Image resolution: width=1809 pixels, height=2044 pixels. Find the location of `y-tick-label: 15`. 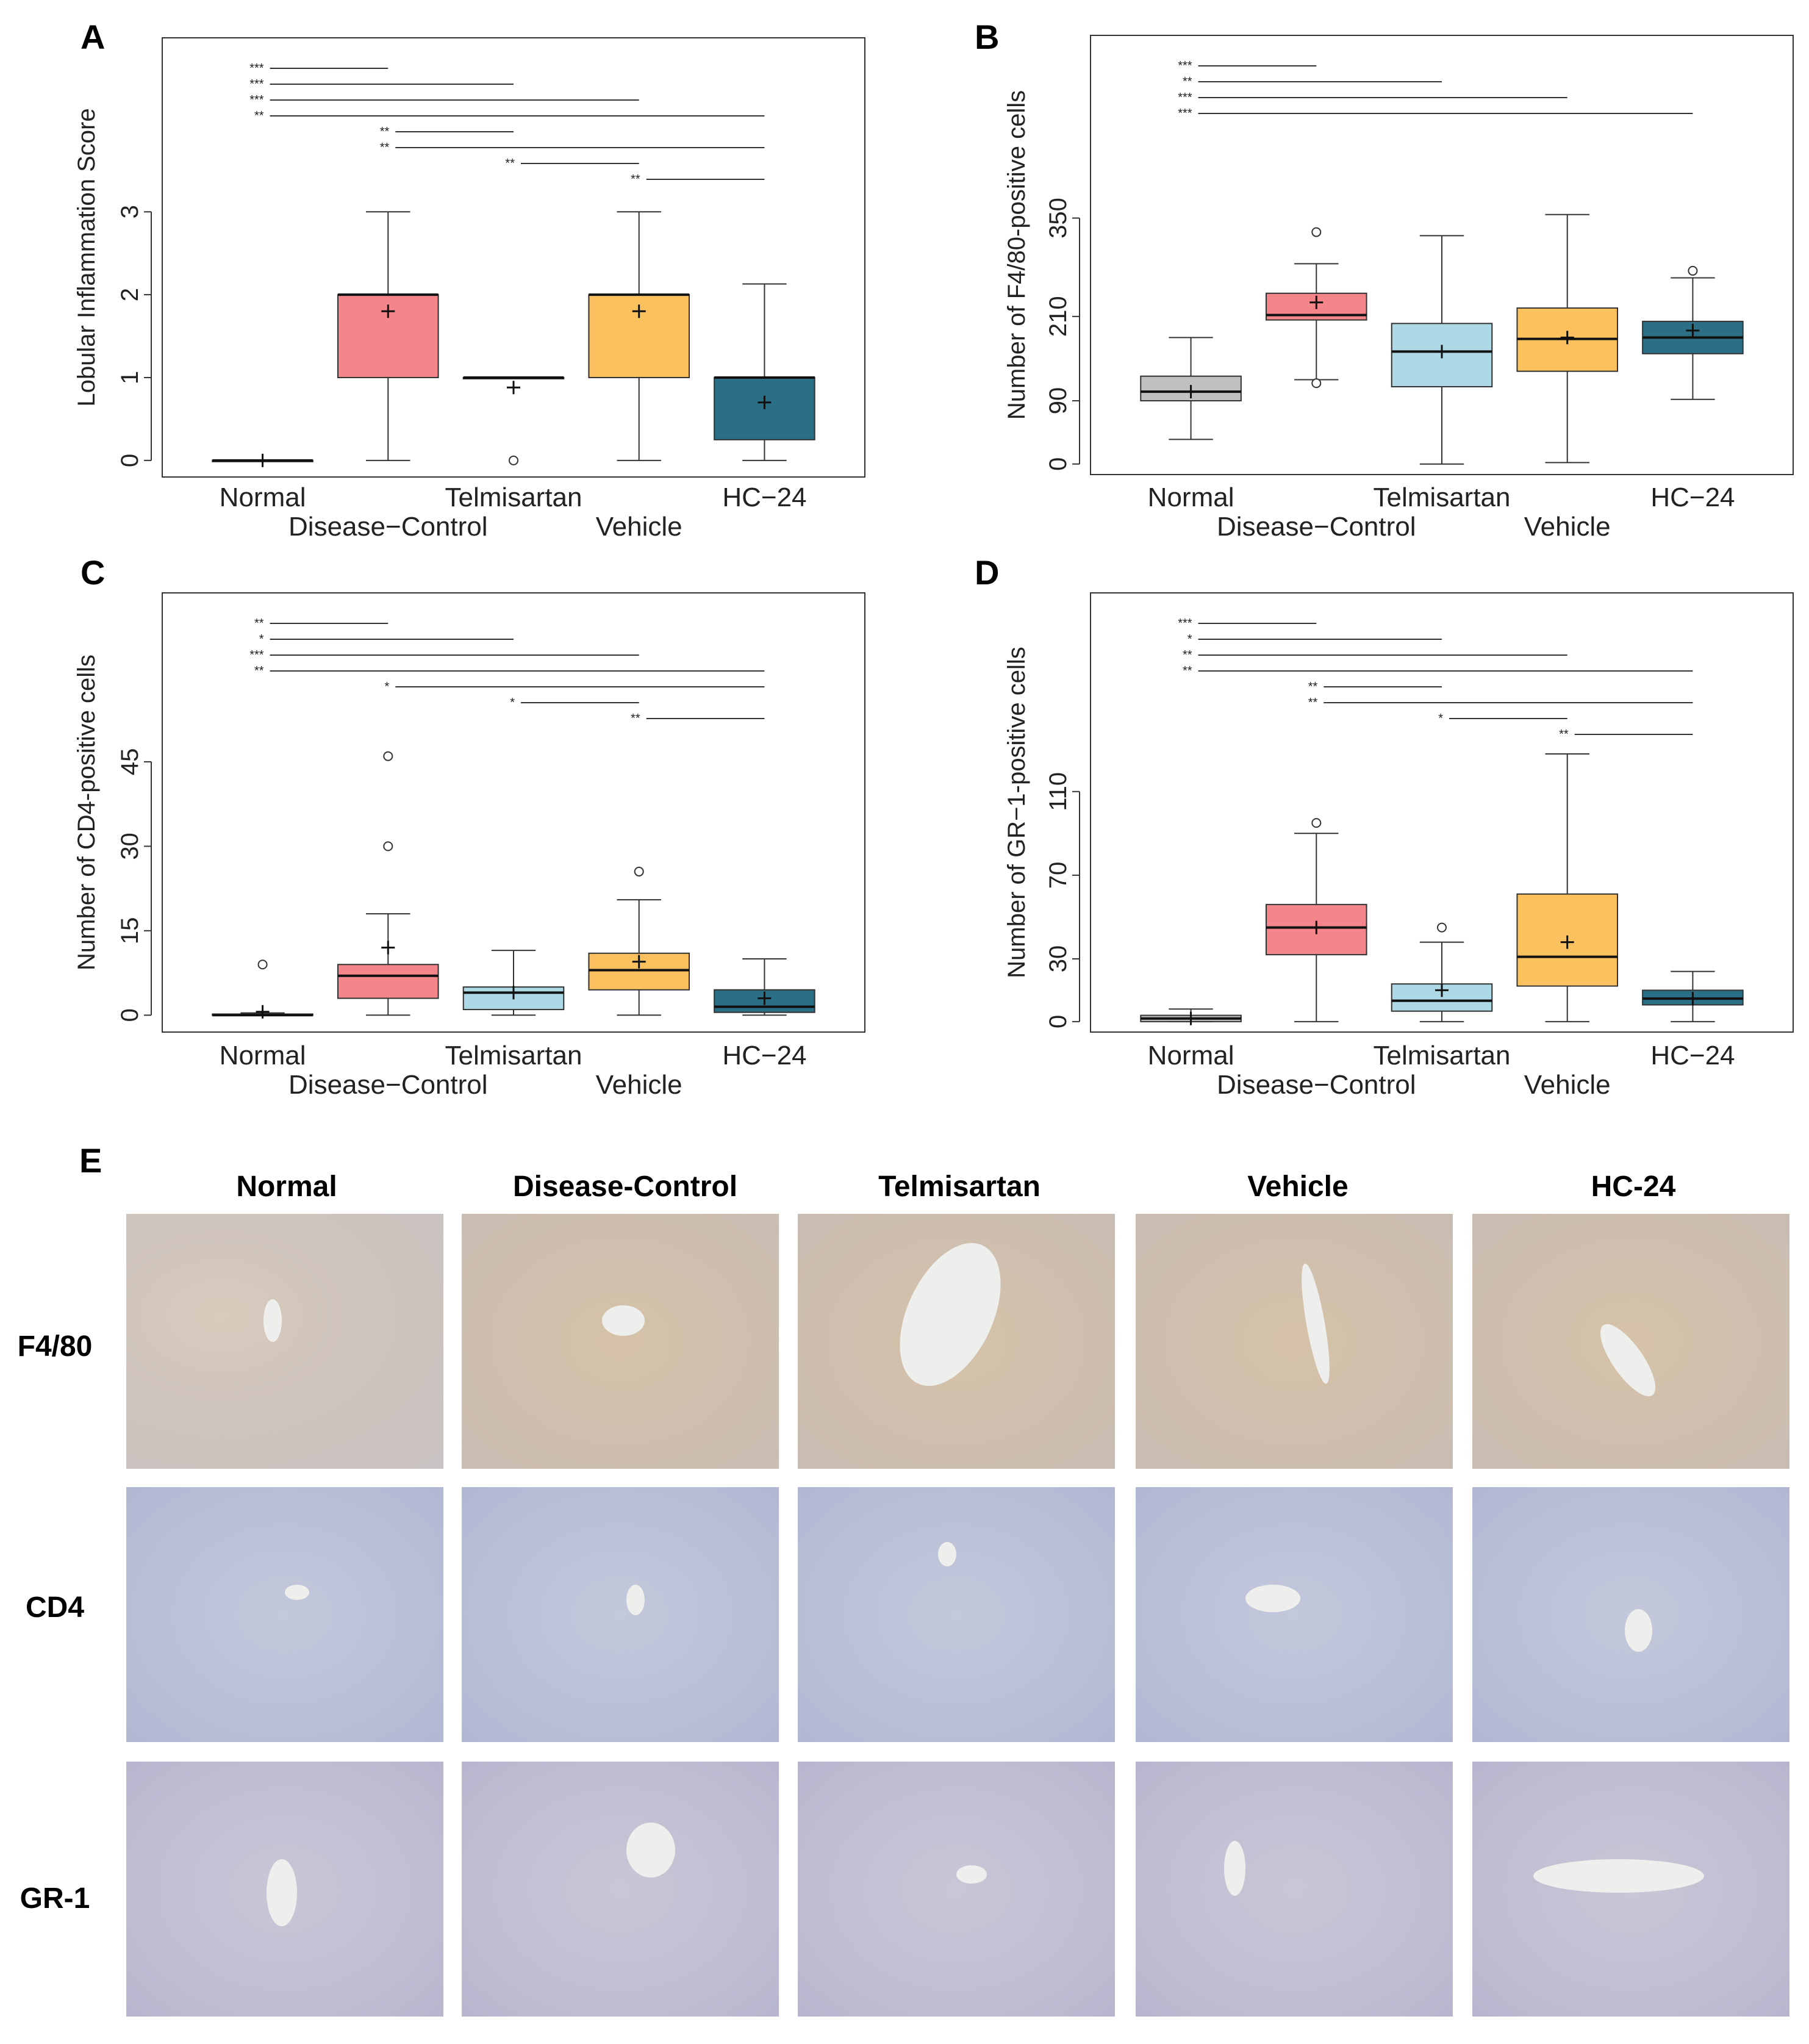

y-tick-label: 15 is located at coordinates (129, 931).